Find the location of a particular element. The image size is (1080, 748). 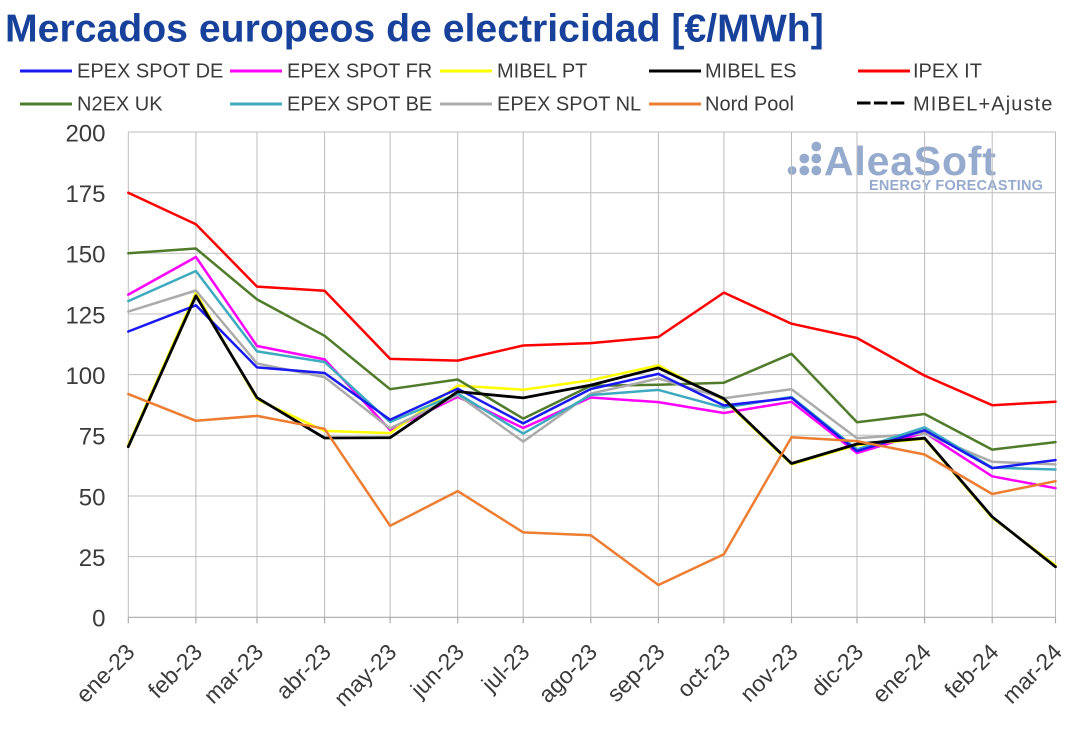

svg-text: ene-24 is located at coordinates (901, 673).